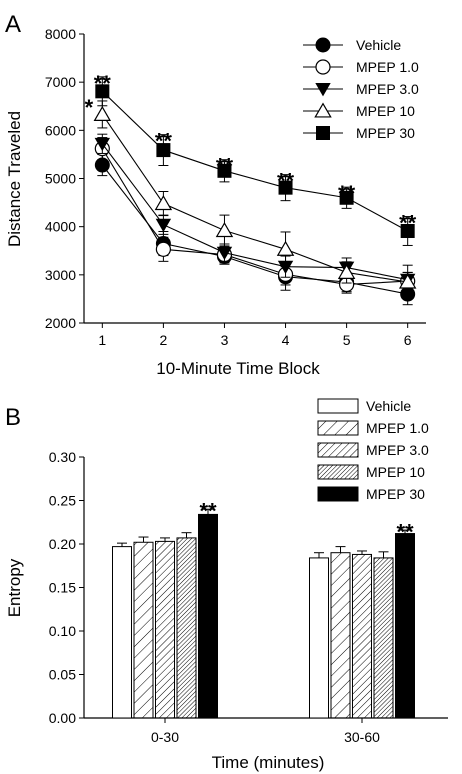 The image size is (462, 774). What do you see at coordinates (62, 588) in the screenshot?
I see `panel-b-y-tick-label: 0.15` at bounding box center [62, 588].